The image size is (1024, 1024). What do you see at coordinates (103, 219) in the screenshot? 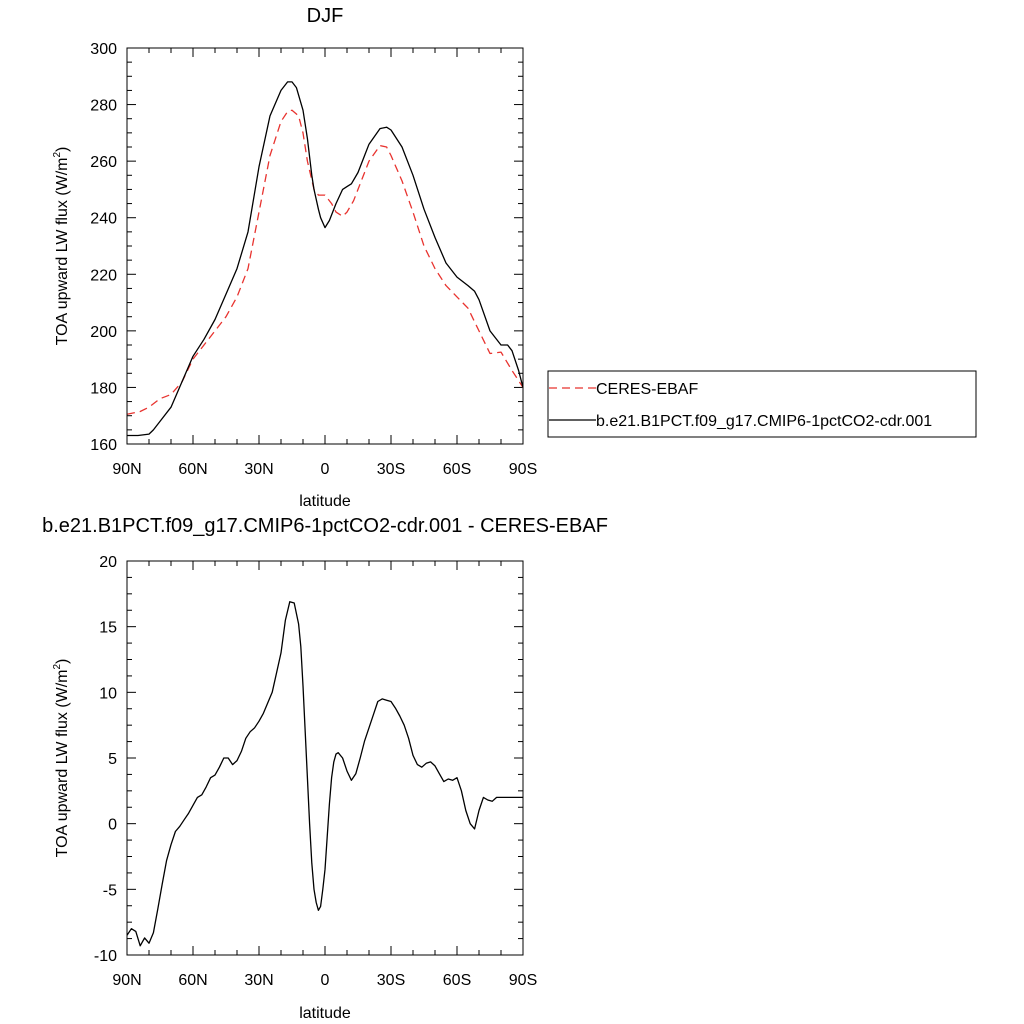
I see `y-tick-label: 240` at bounding box center [103, 219].